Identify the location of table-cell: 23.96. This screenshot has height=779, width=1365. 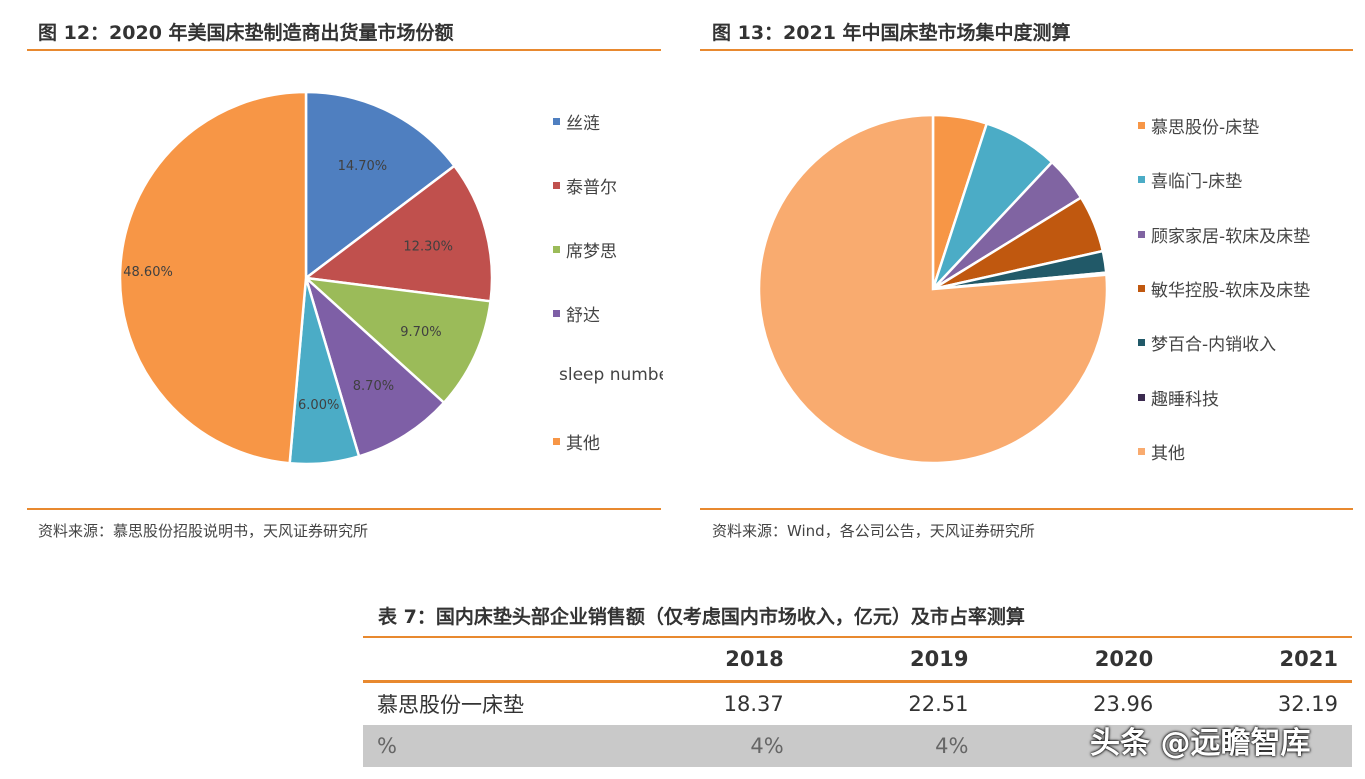
(1123, 704).